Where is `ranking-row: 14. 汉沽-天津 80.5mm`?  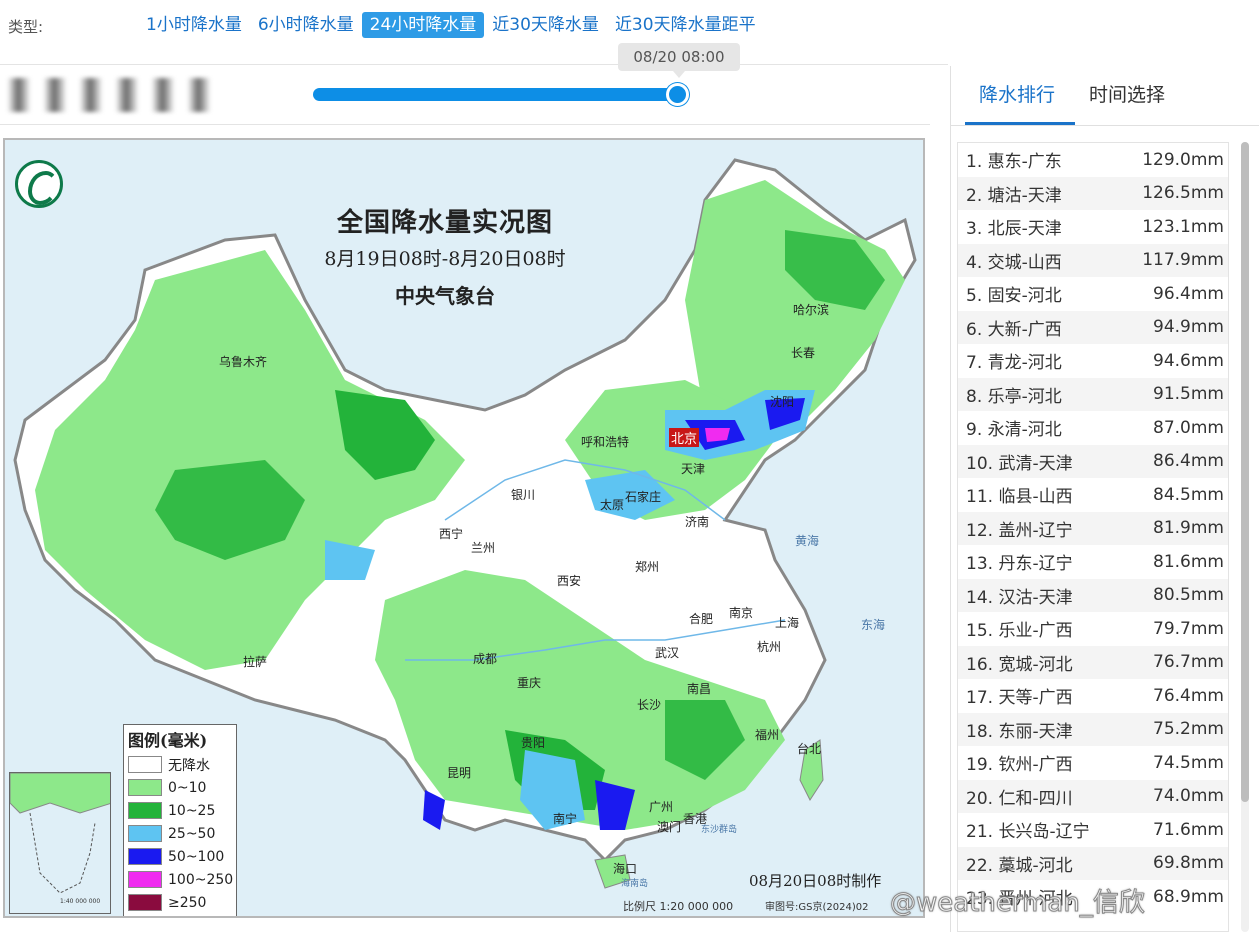
ranking-row: 14. 汉沽-天津 80.5mm is located at coordinates (1093, 595).